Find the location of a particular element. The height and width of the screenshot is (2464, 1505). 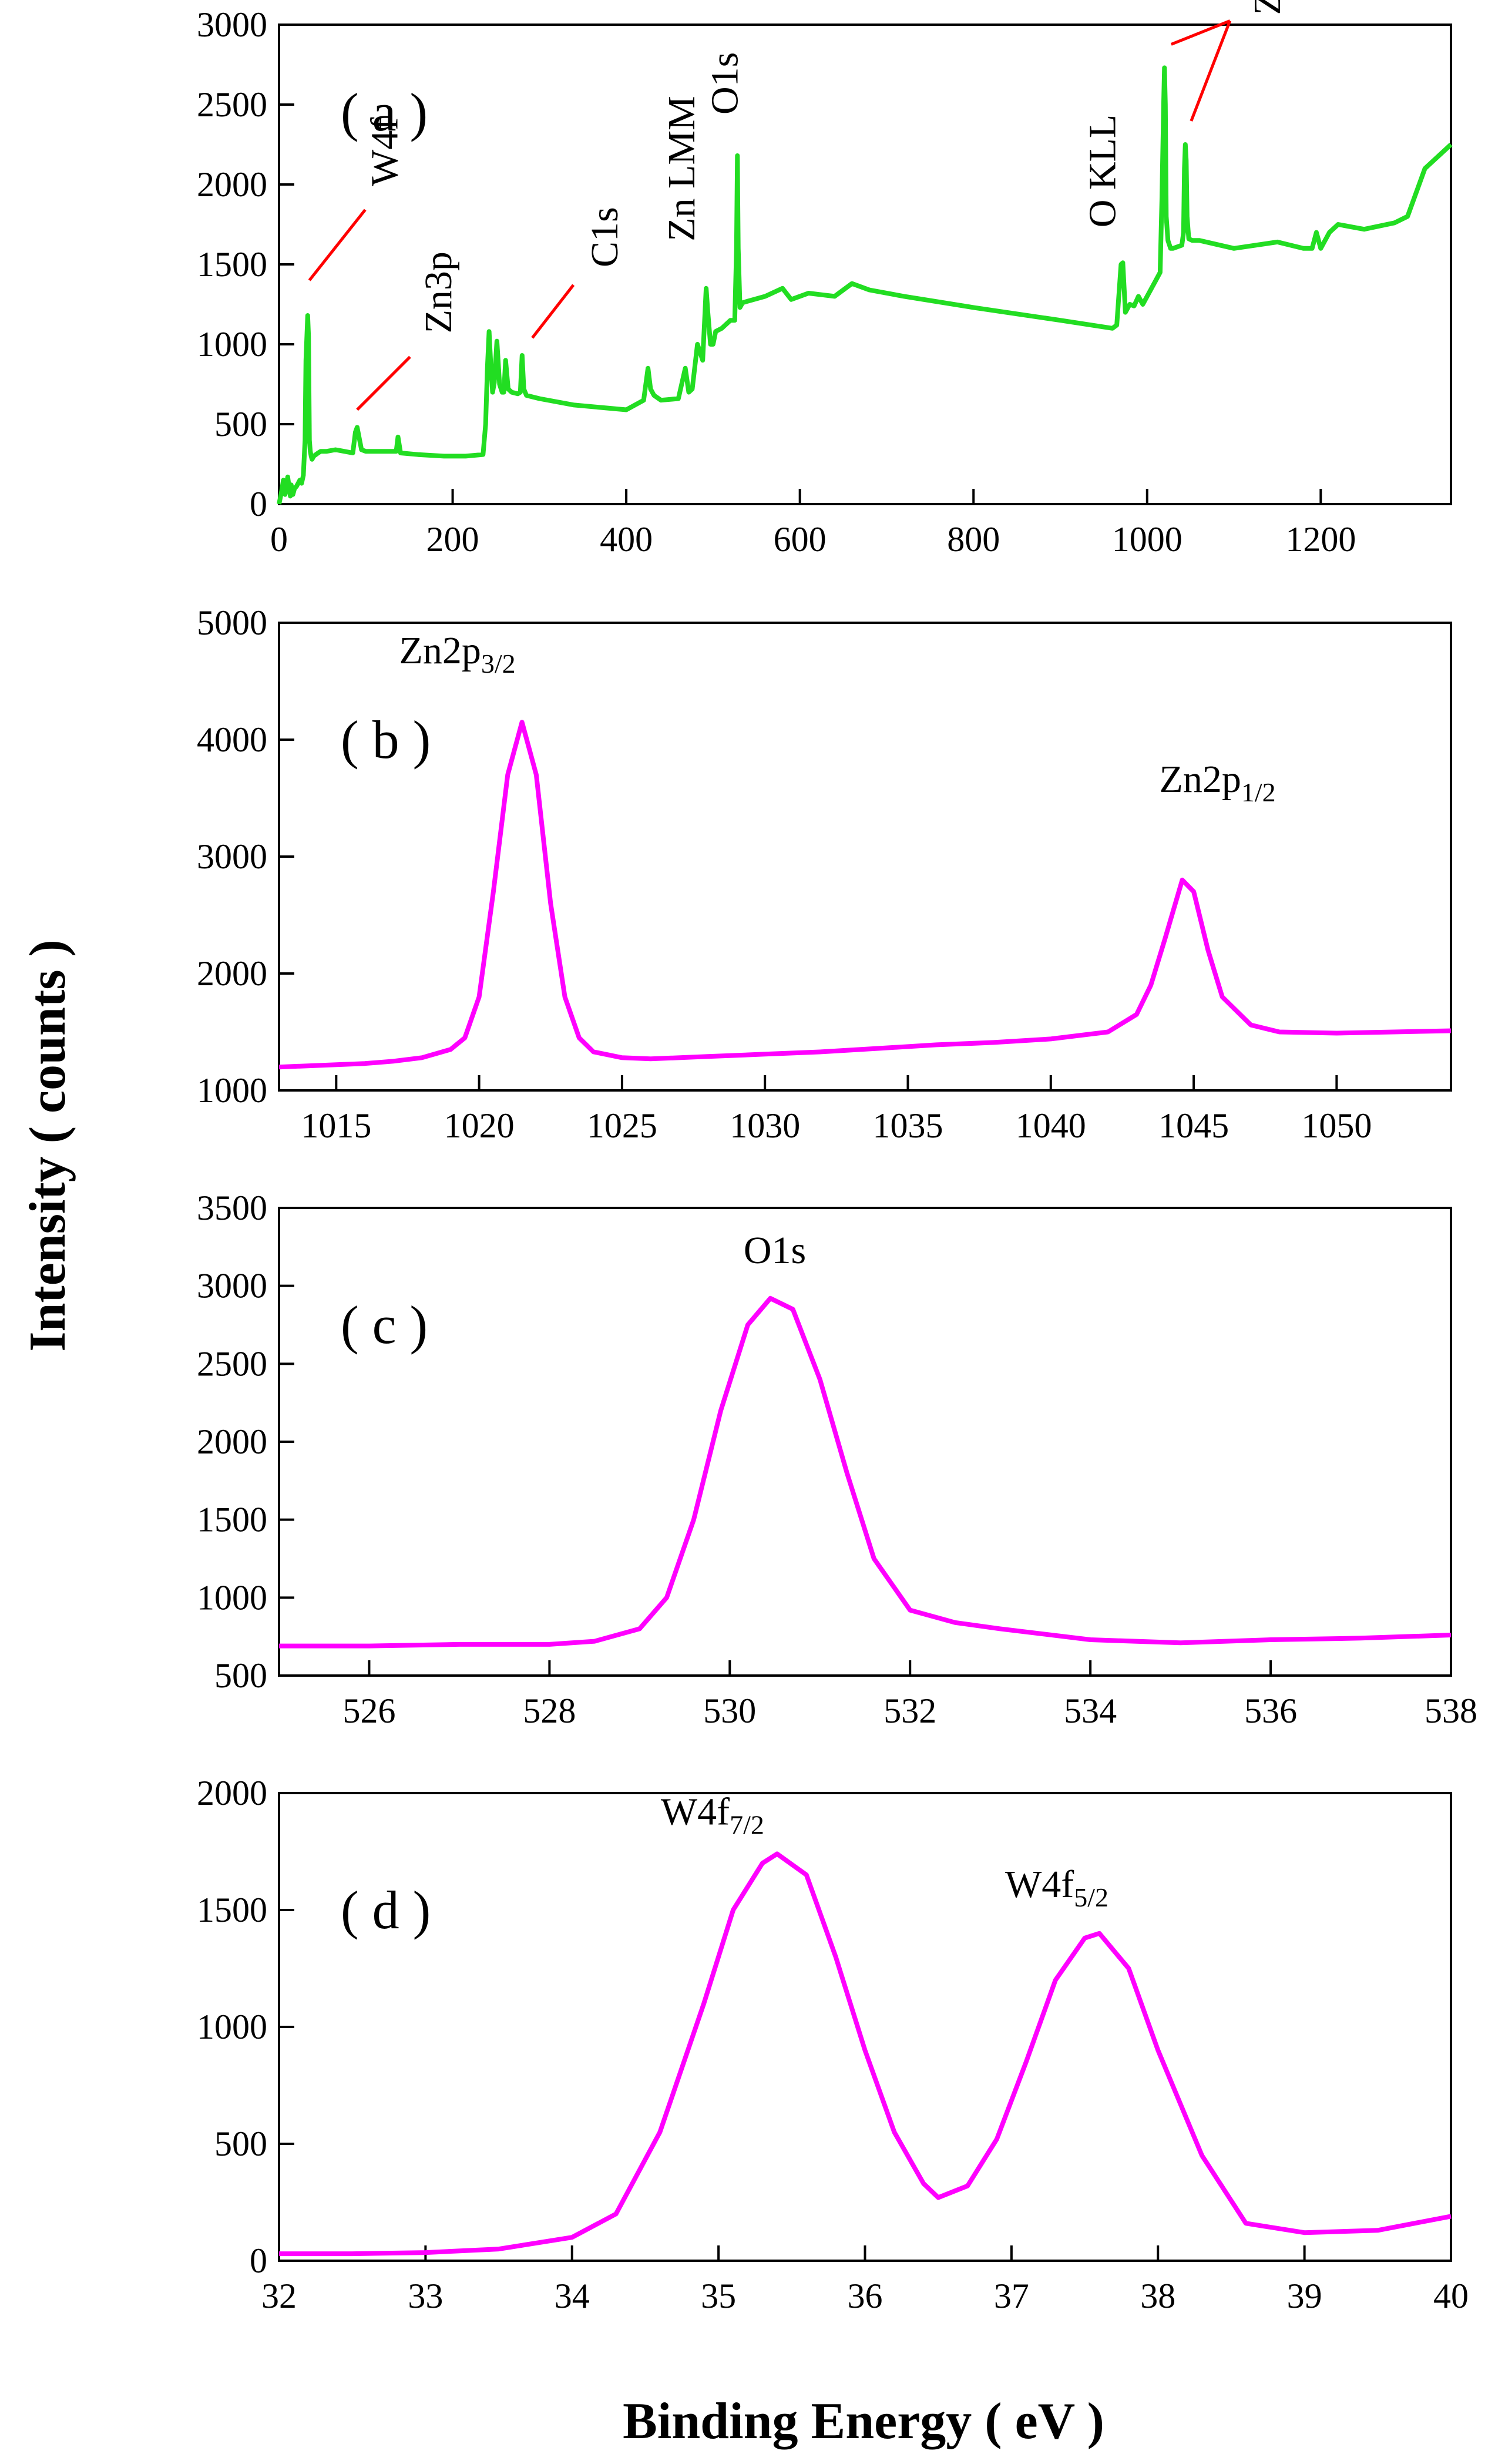

plot-frame-b is located at coordinates (865, 857).